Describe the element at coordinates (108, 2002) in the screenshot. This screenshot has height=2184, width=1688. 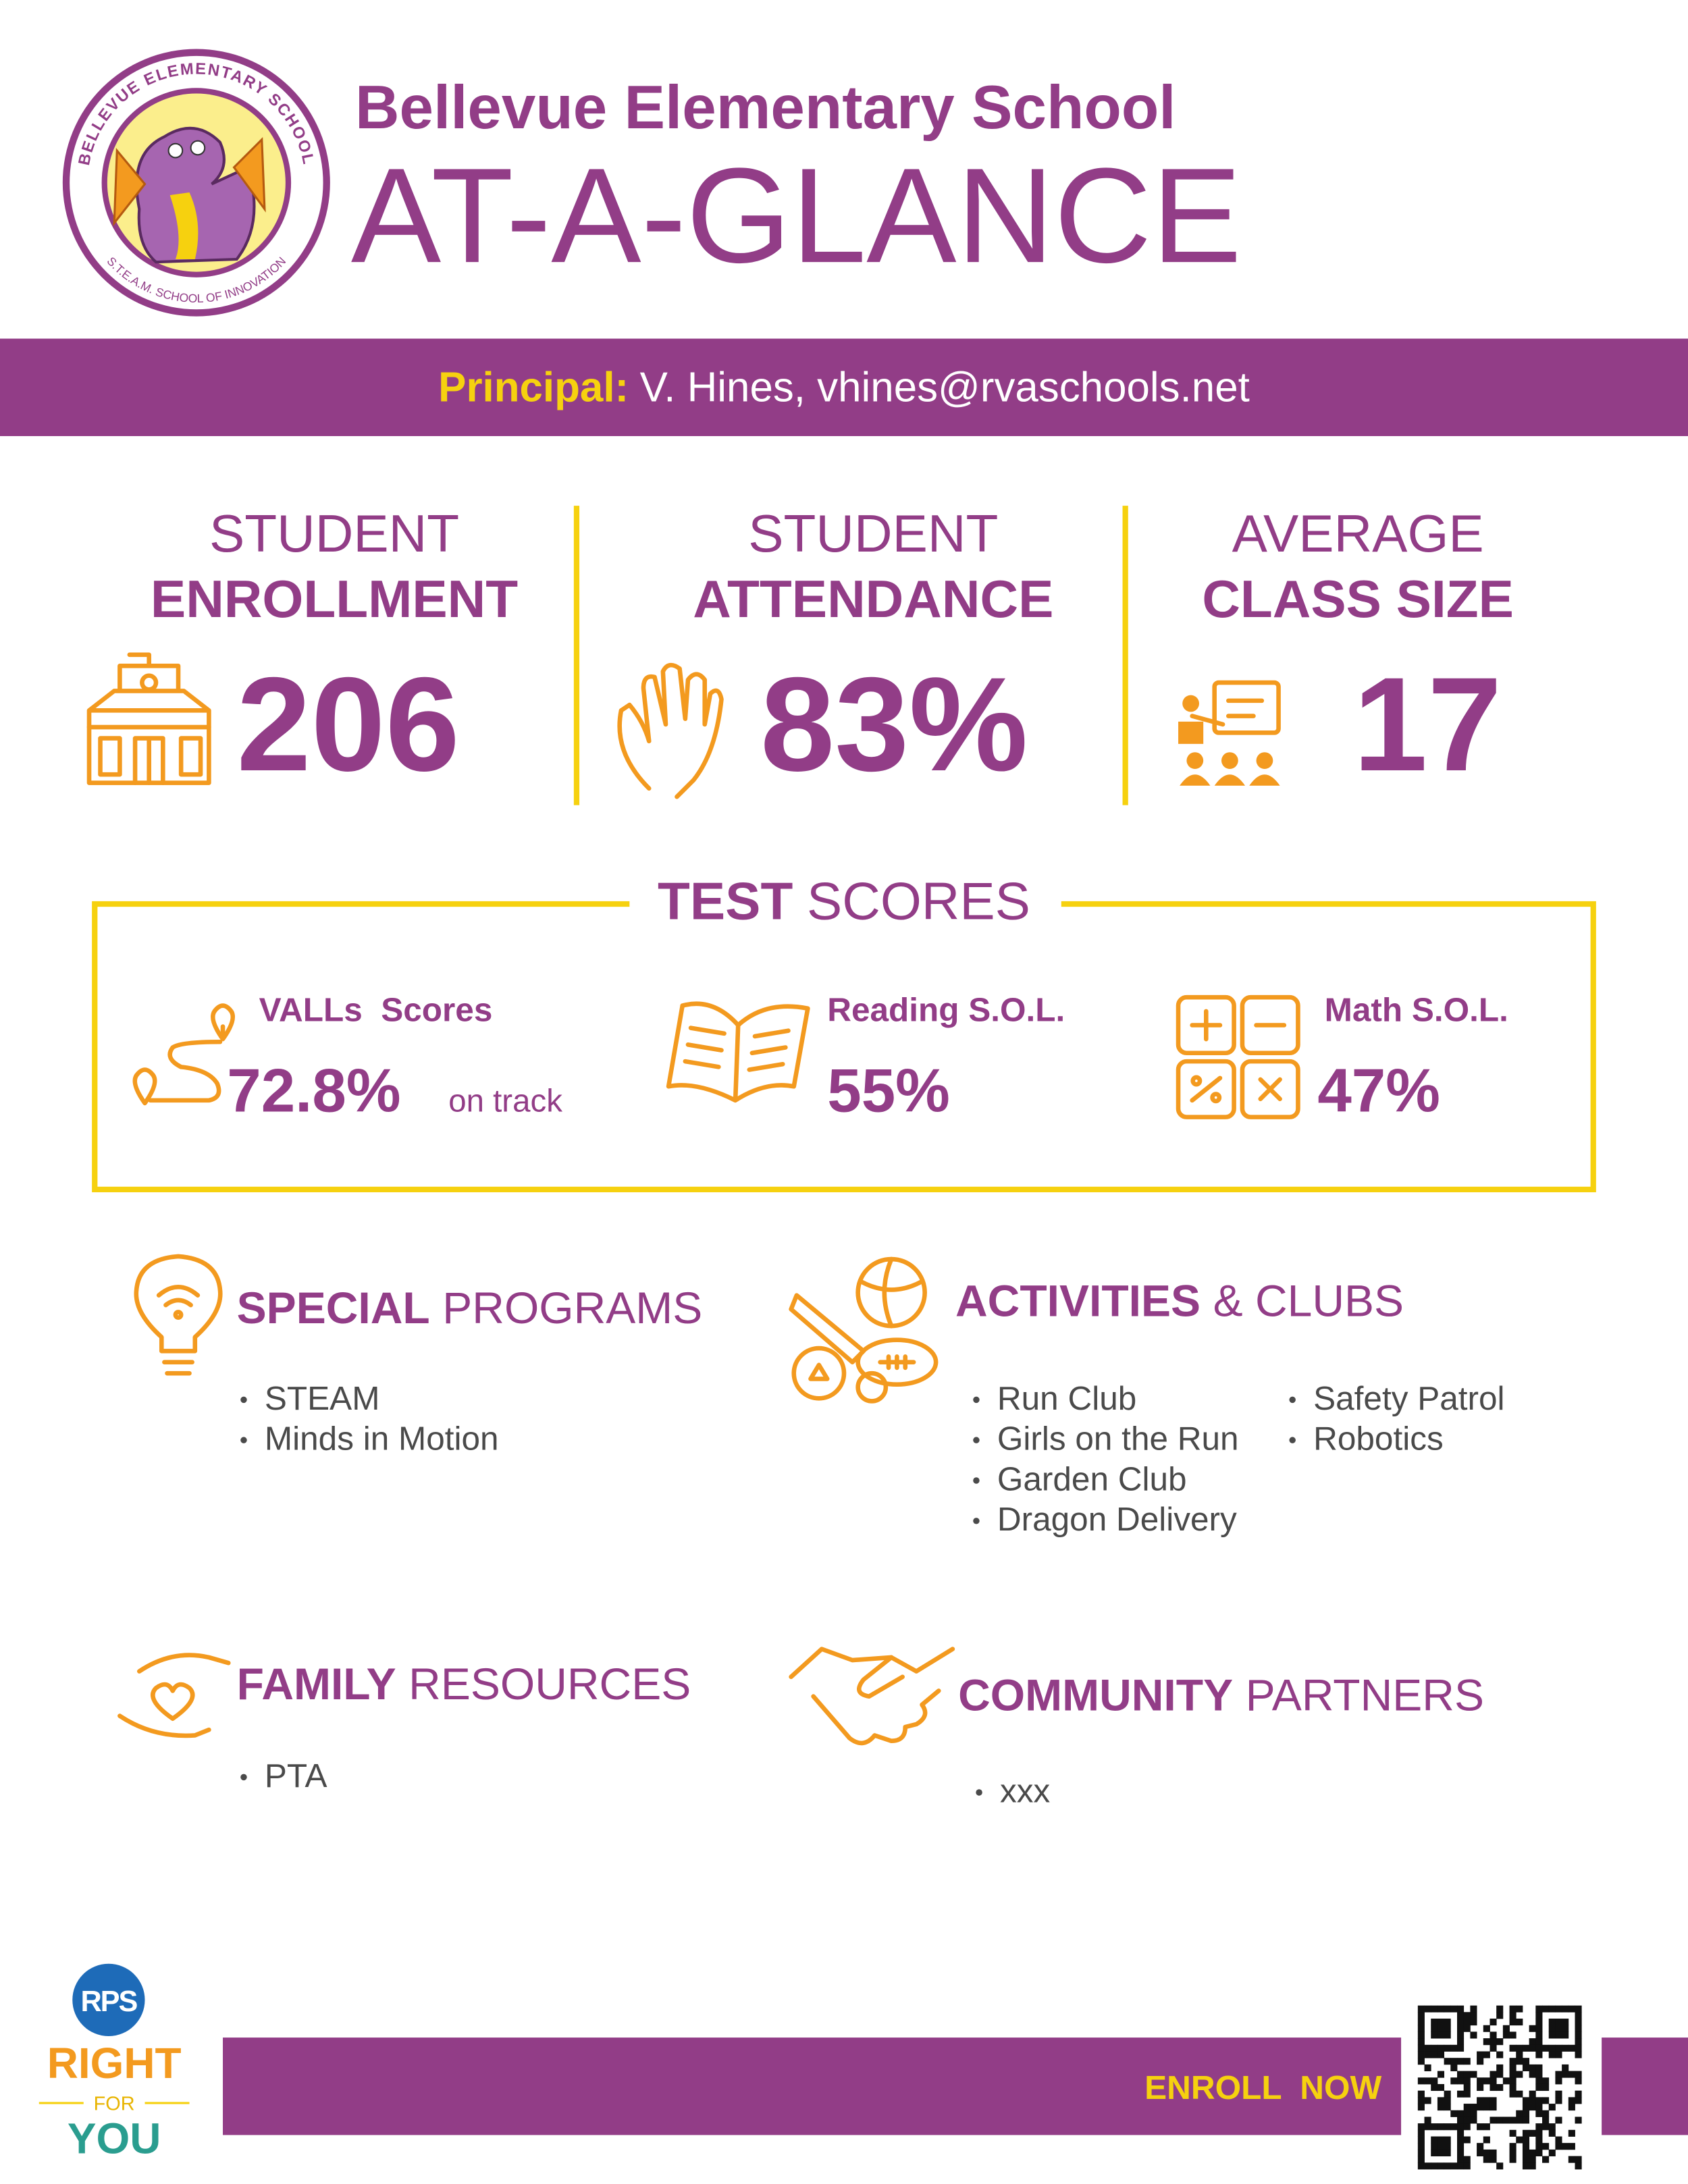
I see `rps-text: RPS` at that location.